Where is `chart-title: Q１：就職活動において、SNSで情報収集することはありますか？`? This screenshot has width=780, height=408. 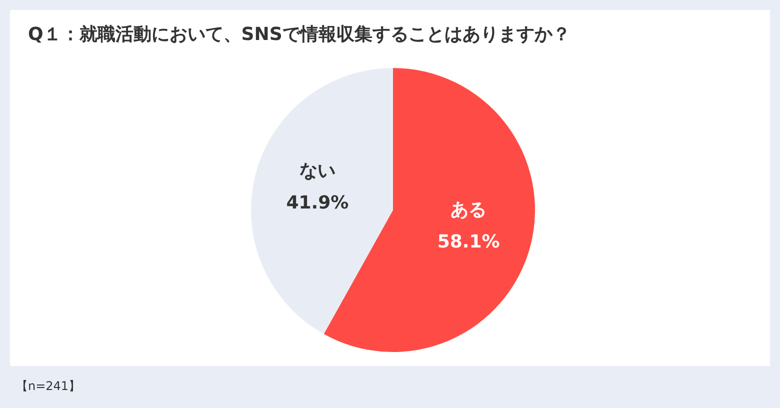
chart-title: Q１：就職活動において、SNSで情報収集することはありますか？ is located at coordinates (299, 34).